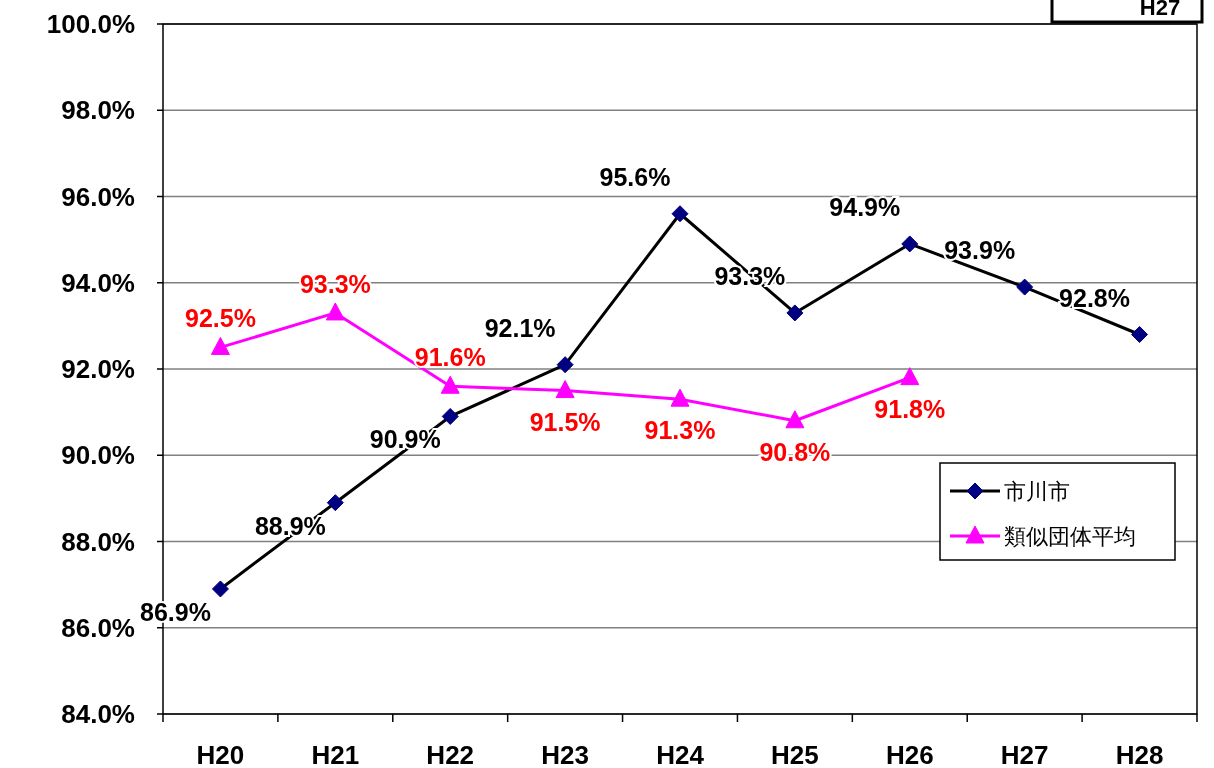 The height and width of the screenshot is (768, 1214). I want to click on y-tick-label: 100.0%, so click(90, 24).